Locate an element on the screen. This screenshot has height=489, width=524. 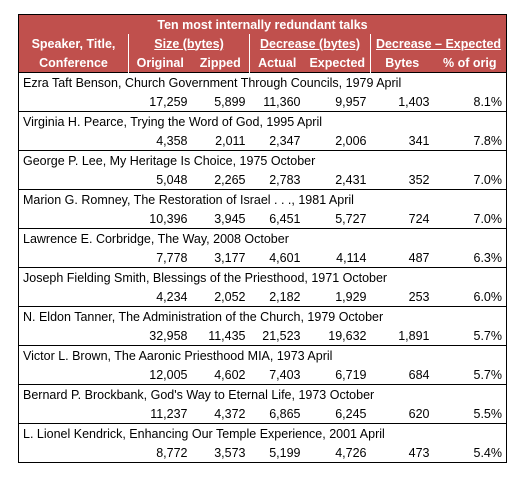
value-cell: 6,719 is located at coordinates (351, 374).